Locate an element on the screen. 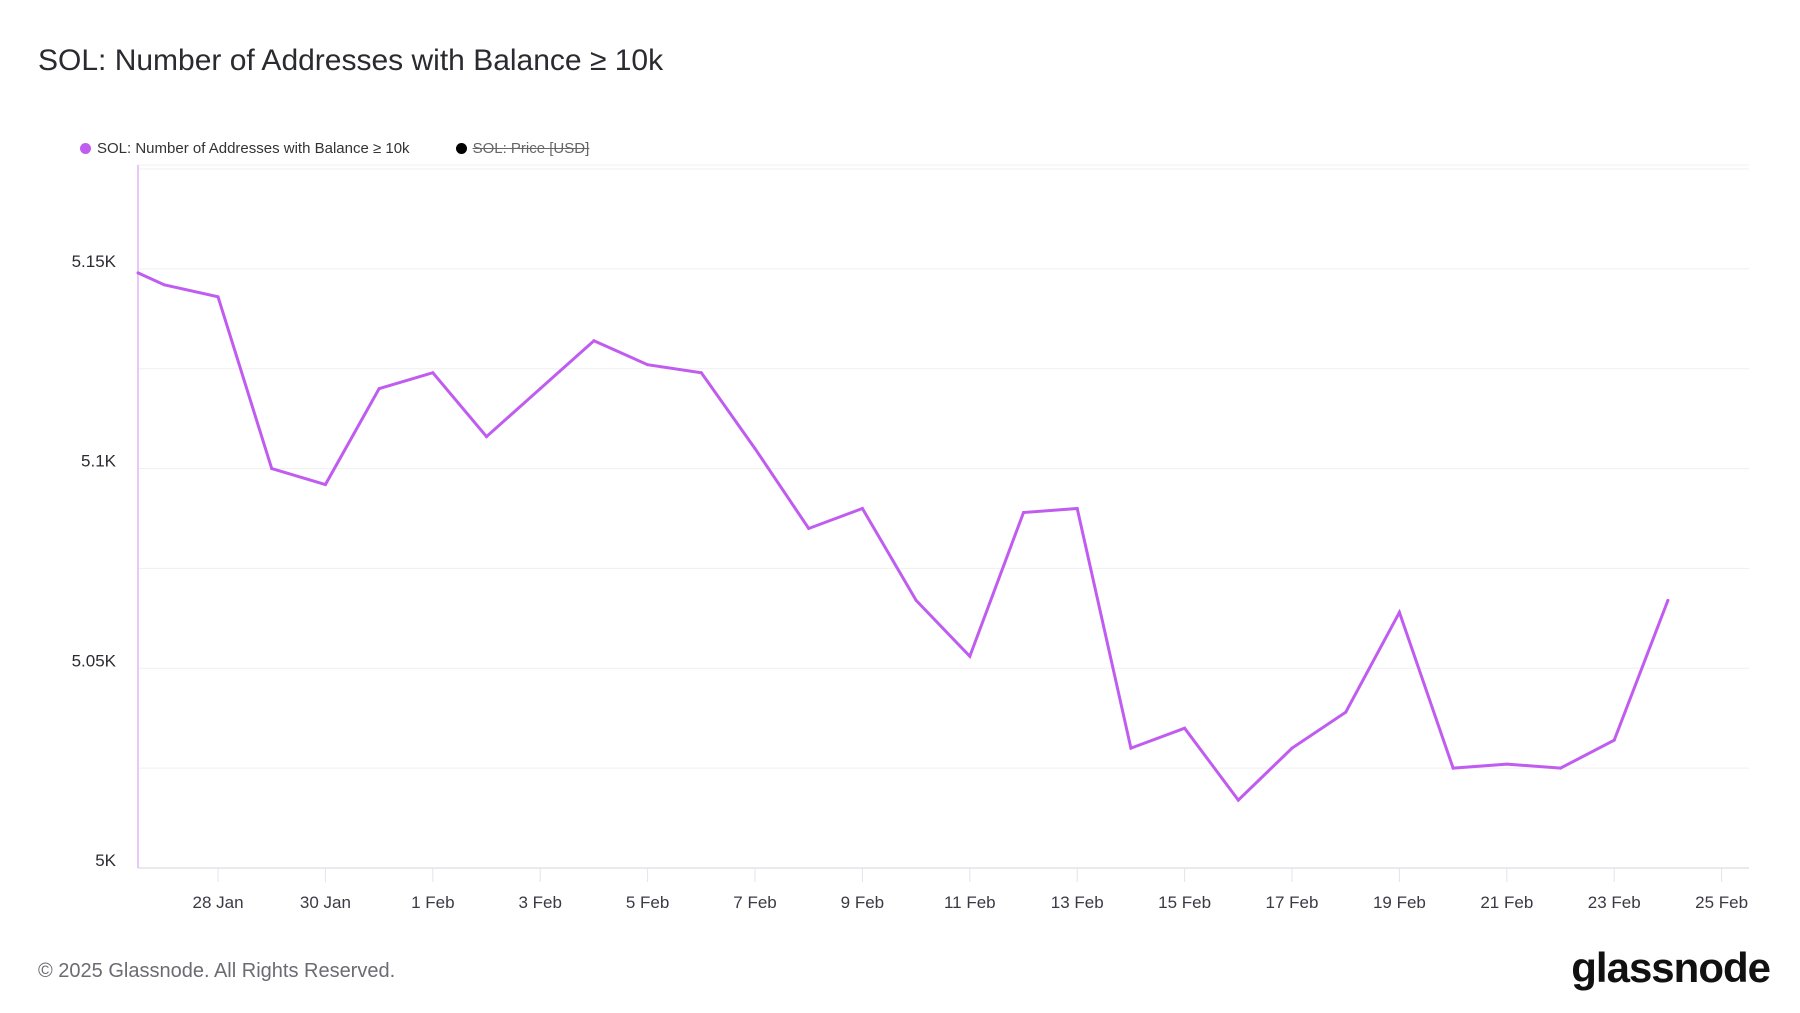 This screenshot has height=1013, width=1800. x-tick-label: 3 Feb is located at coordinates (539, 902).